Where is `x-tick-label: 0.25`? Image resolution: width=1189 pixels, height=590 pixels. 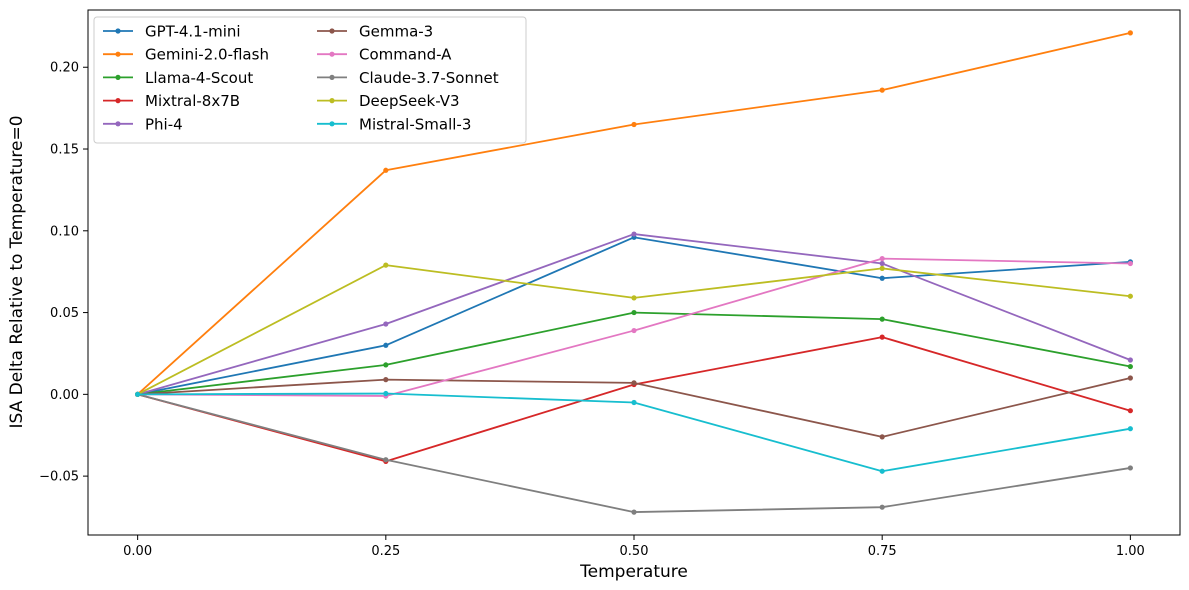
x-tick-label: 0.25 is located at coordinates (385, 551).